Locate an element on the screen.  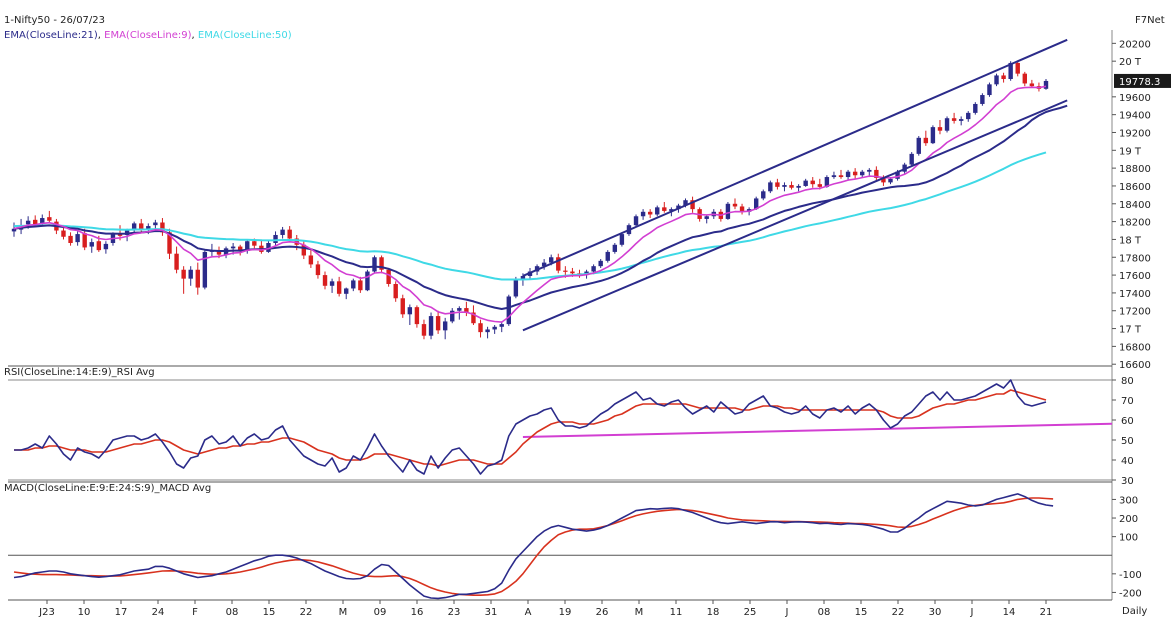
x-tick-label: F is located at coordinates (195, 612).